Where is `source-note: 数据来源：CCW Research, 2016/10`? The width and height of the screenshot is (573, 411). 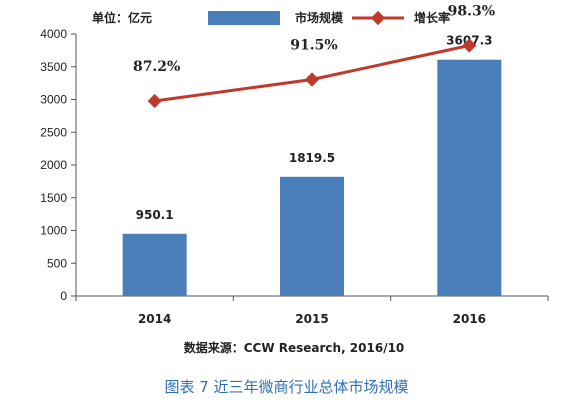 source-note: 数据来源：CCW Research, 2016/10 is located at coordinates (294, 347).